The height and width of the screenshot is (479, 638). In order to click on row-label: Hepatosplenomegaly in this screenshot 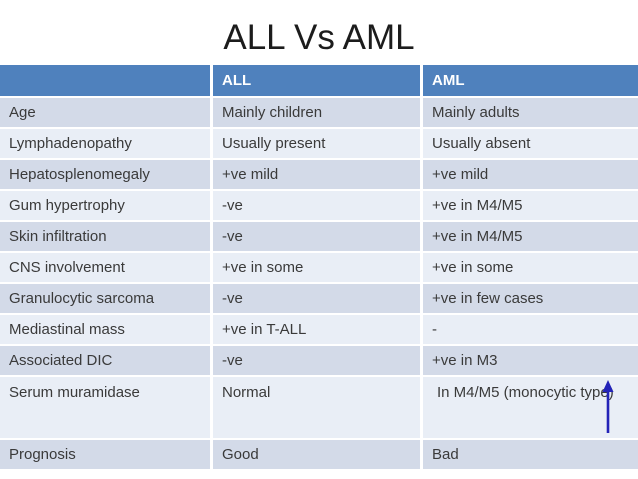, I will do `click(106, 175)`.